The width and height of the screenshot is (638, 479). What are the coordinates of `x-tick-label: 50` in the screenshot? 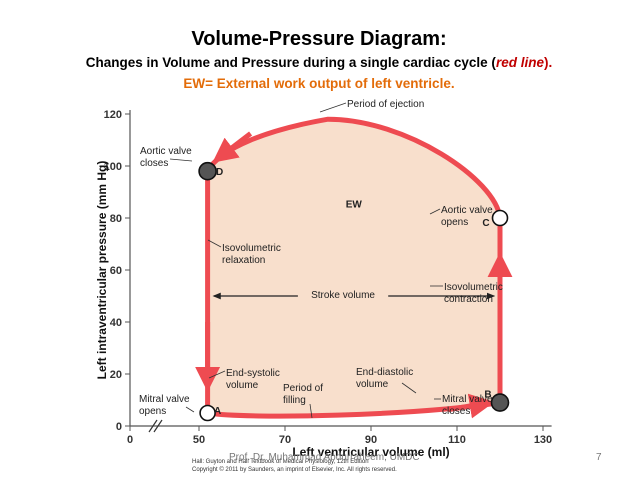 It's located at (199, 440).